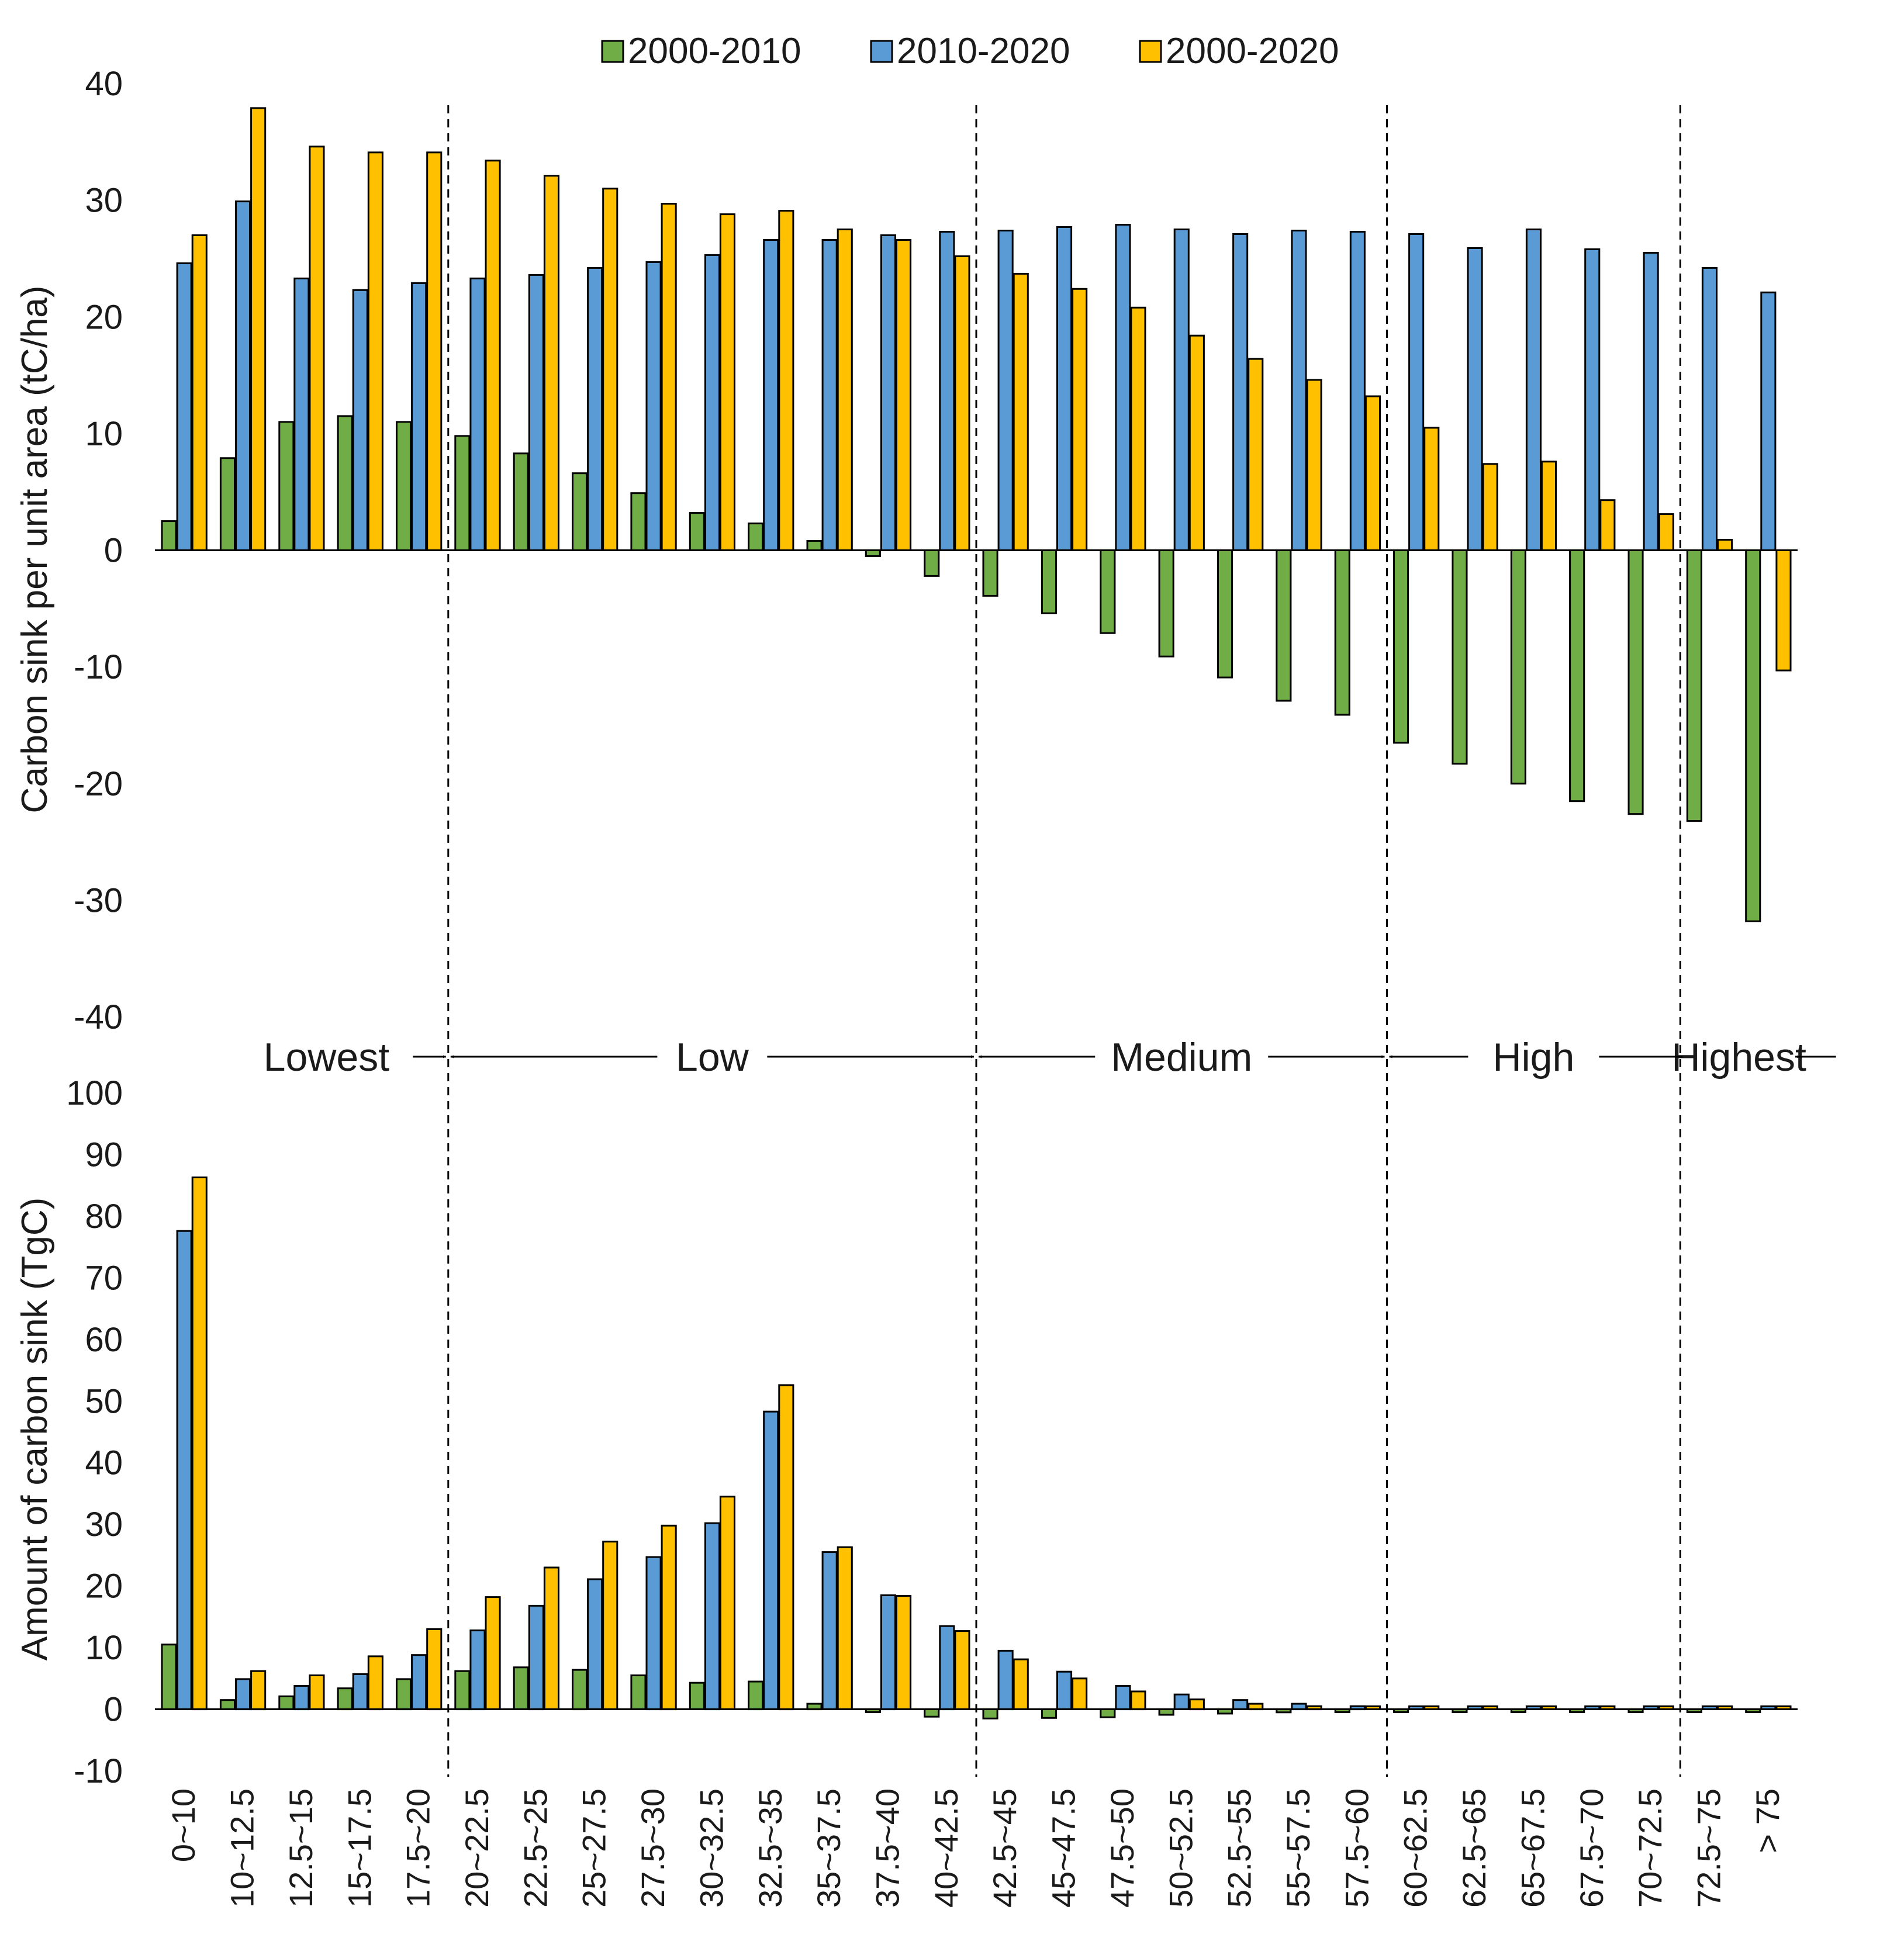 Image resolution: width=1904 pixels, height=1948 pixels. What do you see at coordinates (1064, 389) in the screenshot?
I see `top-bar-2010-2020-45~47.5` at bounding box center [1064, 389].